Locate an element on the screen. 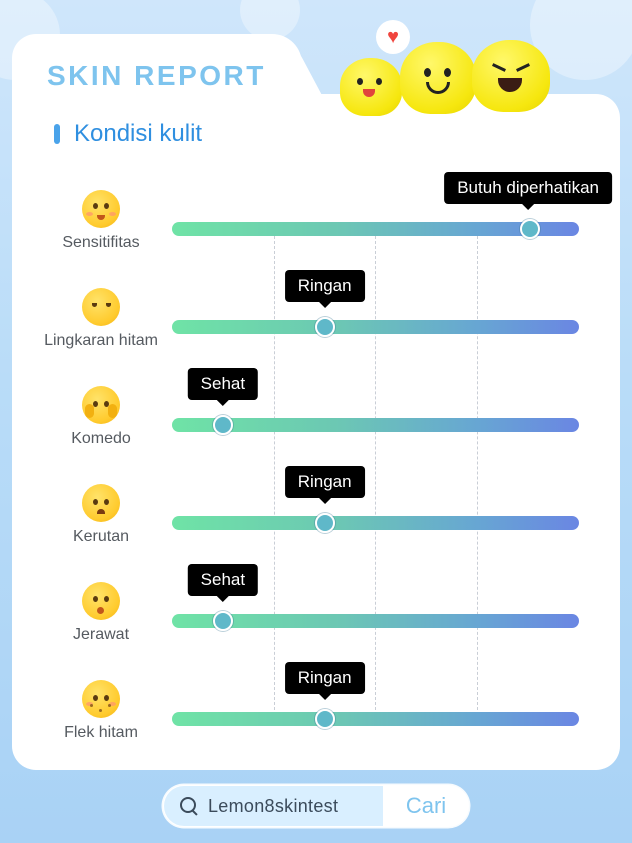  heart-icon: ♥ is located at coordinates (393, 37).